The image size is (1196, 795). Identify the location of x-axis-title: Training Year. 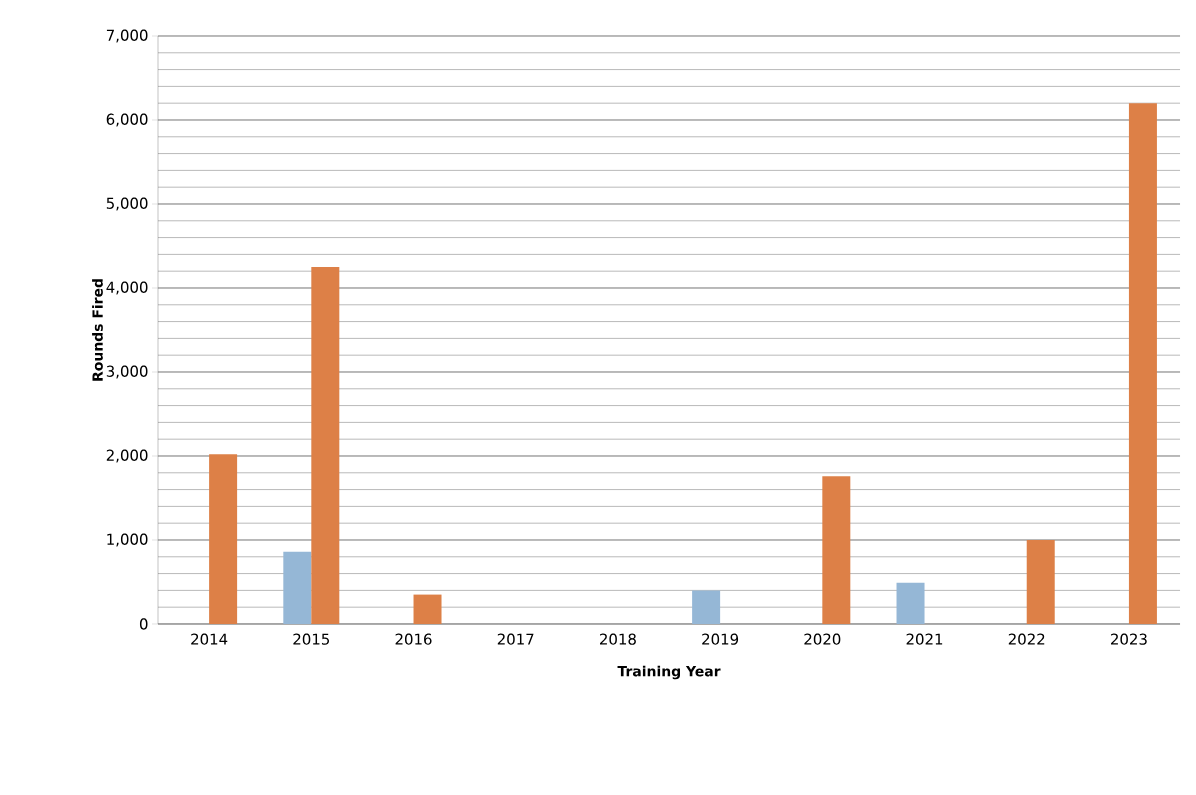
(669, 672).